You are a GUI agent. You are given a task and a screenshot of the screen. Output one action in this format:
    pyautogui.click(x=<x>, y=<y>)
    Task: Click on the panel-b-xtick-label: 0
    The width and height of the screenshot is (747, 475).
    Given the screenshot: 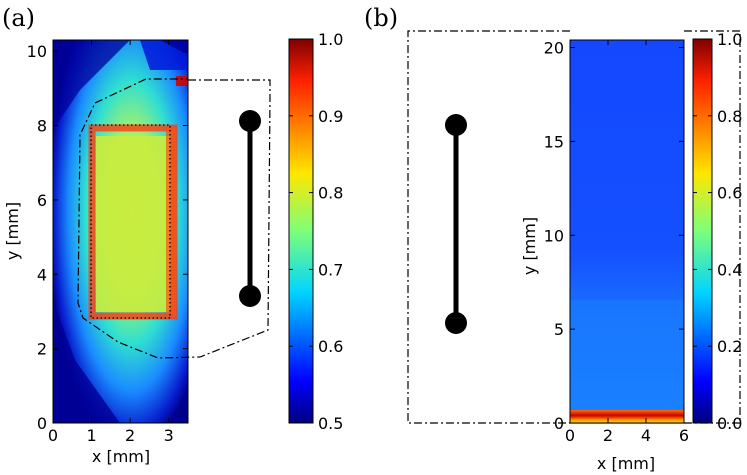 What is the action you would take?
    pyautogui.click(x=570, y=435)
    